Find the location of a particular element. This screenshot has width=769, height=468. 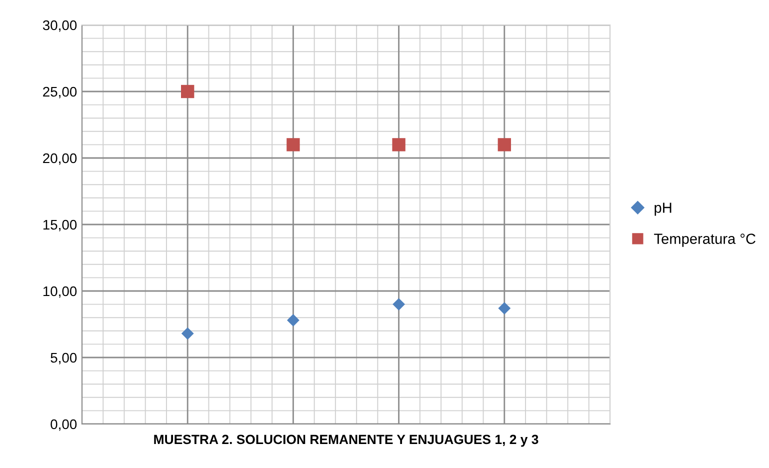

y-tick-label: 20,00 is located at coordinates (60, 159).